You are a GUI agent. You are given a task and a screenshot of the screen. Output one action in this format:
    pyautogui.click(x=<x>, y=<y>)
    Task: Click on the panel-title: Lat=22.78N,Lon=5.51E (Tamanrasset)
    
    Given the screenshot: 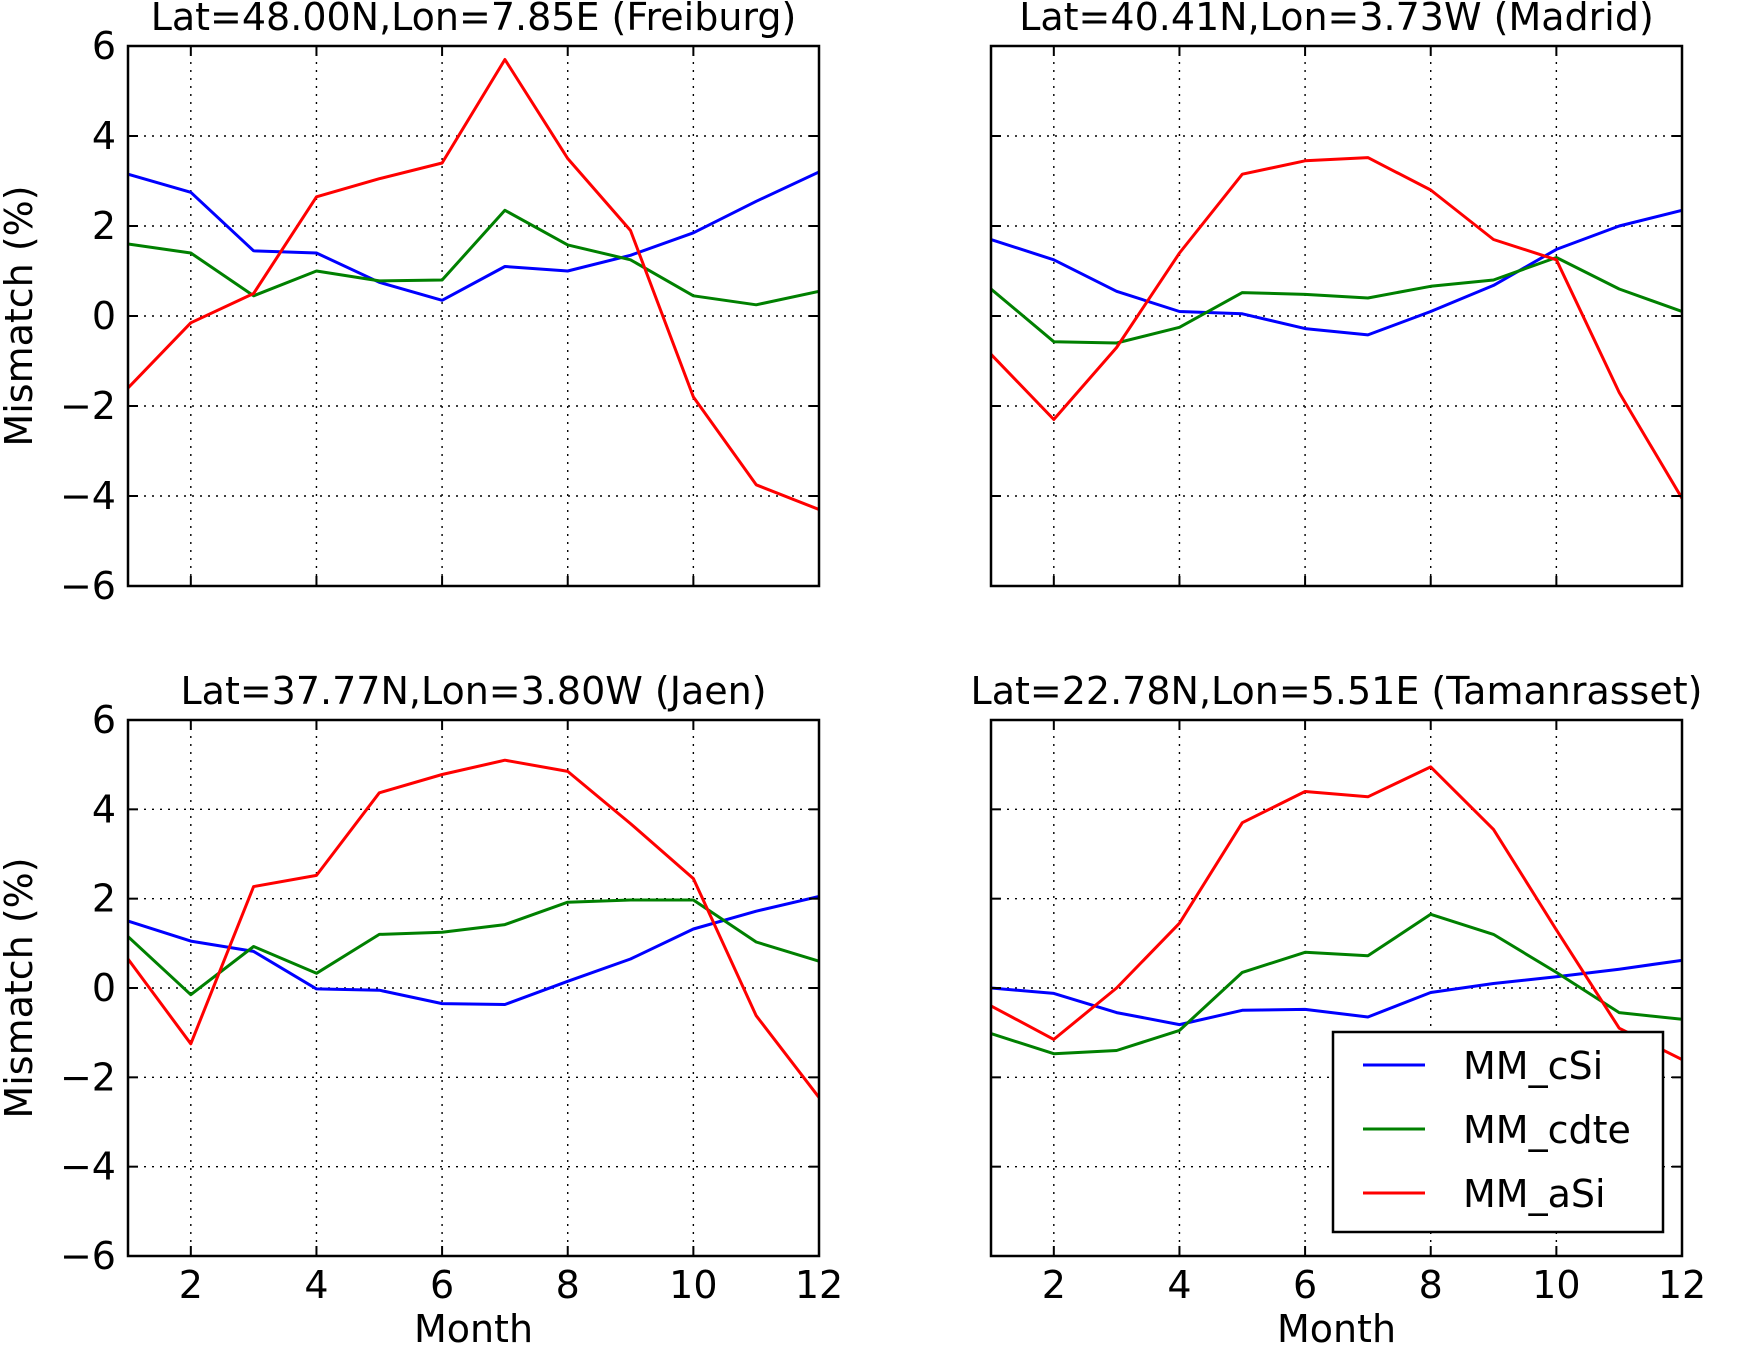 What is the action you would take?
    pyautogui.click(x=1337, y=691)
    